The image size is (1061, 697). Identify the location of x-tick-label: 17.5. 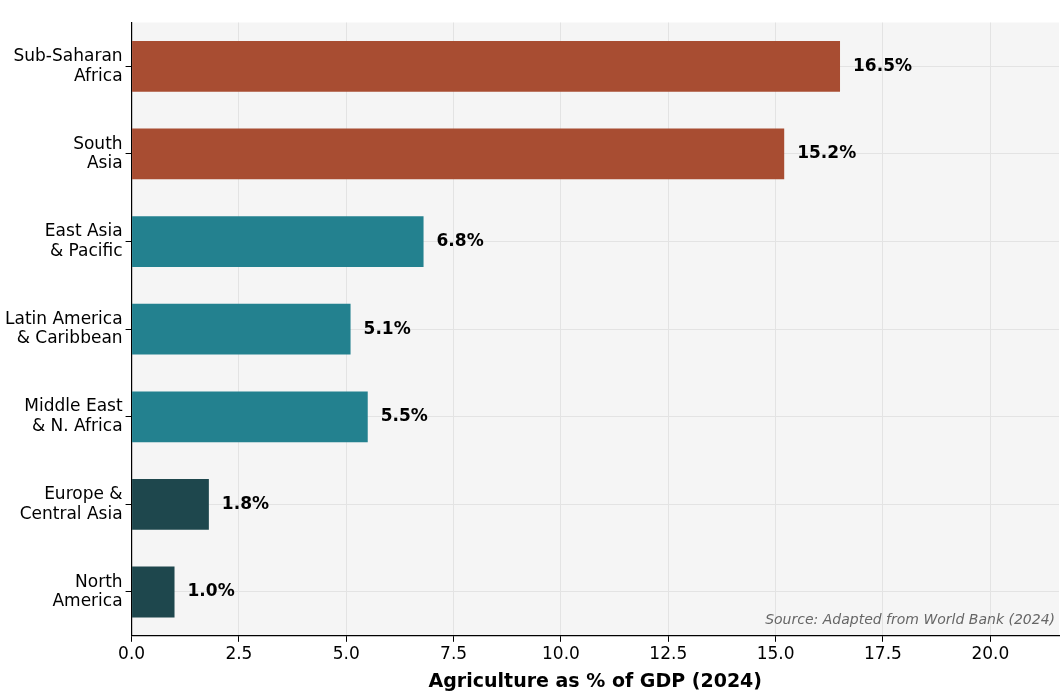
(883, 653).